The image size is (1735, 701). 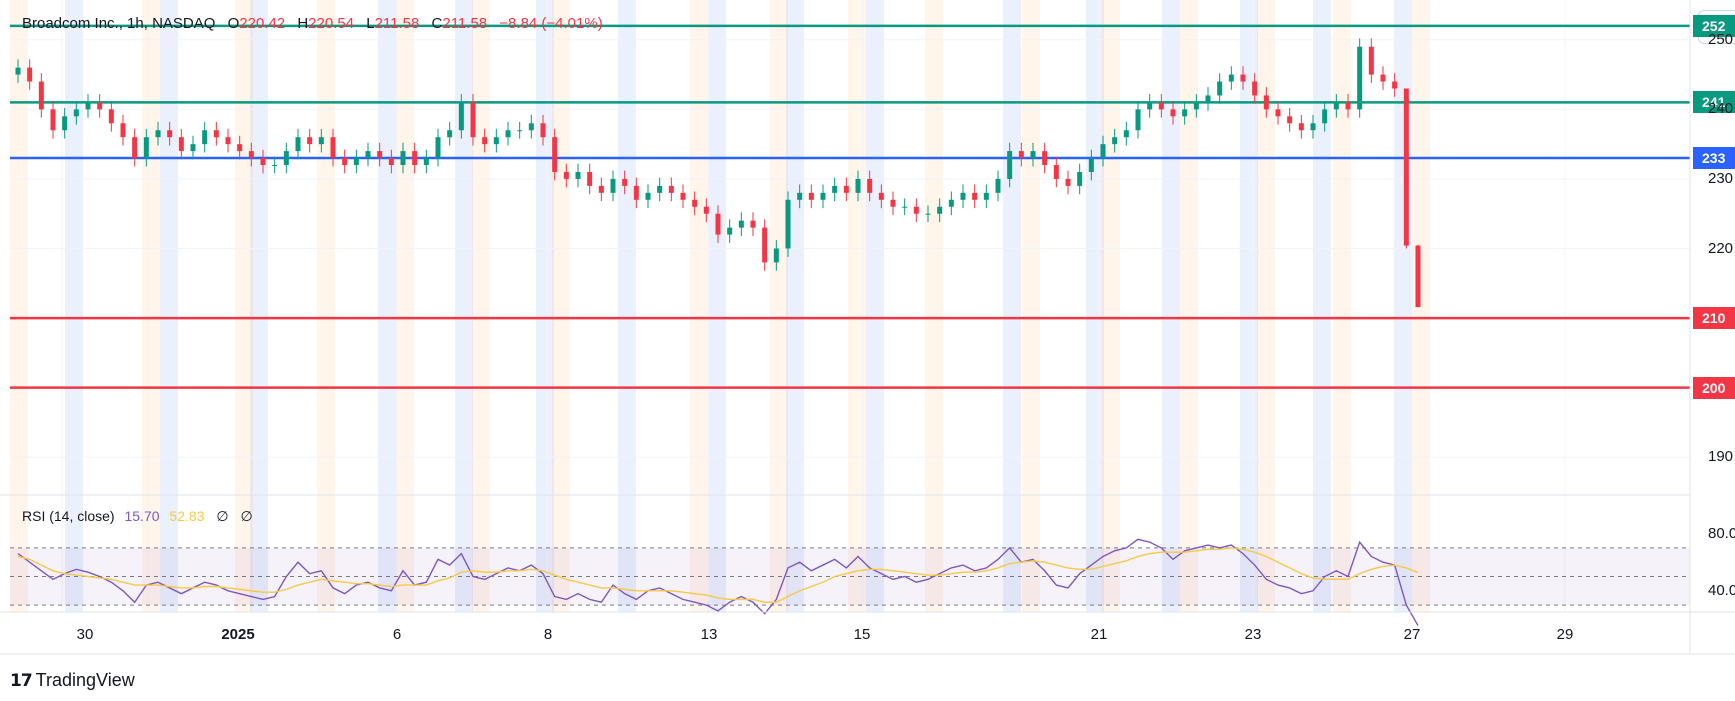 What do you see at coordinates (709, 634) in the screenshot?
I see `time-tick-label: 13` at bounding box center [709, 634].